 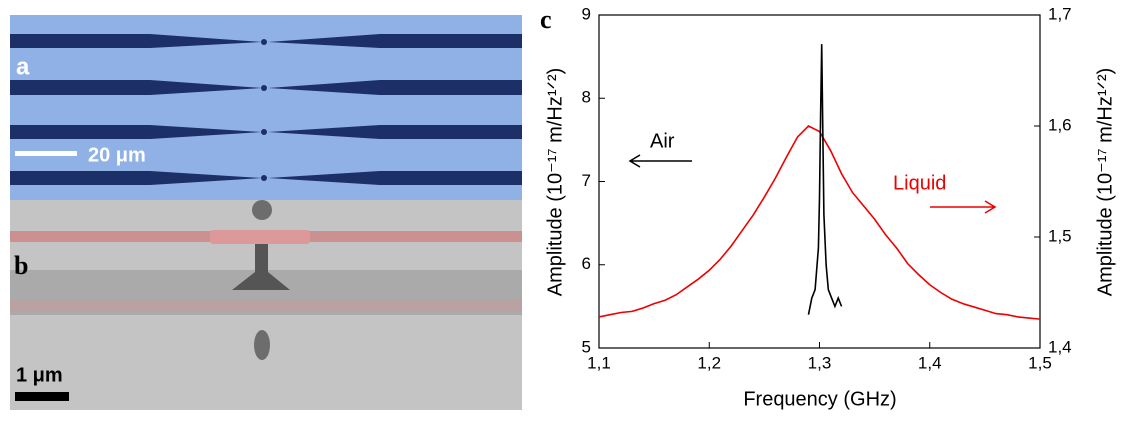 What do you see at coordinates (555, 182) in the screenshot?
I see `y-axis-title: Amplitude (10⁻¹⁷ m/Hz¹ᐟ²)` at bounding box center [555, 182].